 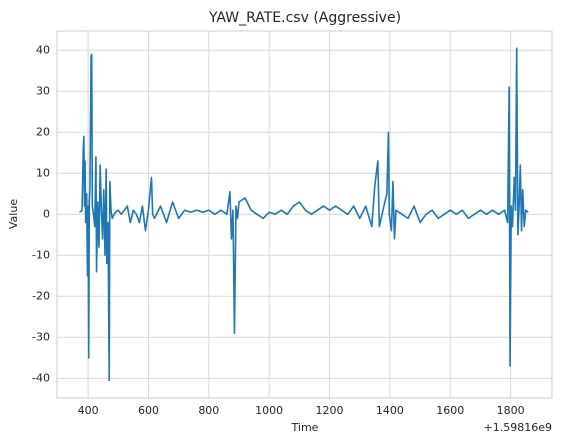 What do you see at coordinates (450, 410) in the screenshot?
I see `x-tick-label: 1600` at bounding box center [450, 410].